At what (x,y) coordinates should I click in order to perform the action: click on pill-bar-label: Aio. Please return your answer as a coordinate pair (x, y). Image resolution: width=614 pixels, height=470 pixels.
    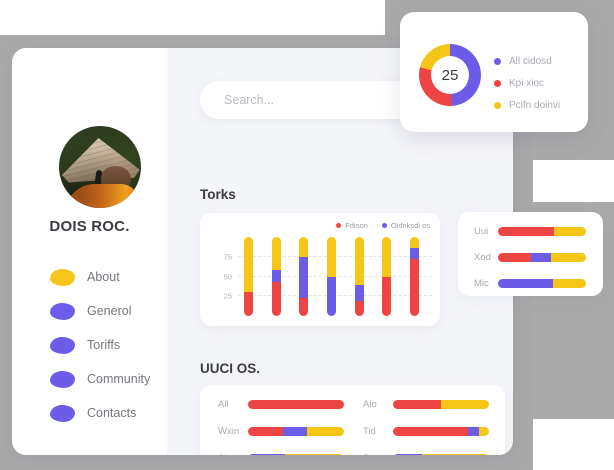
    Looking at the image, I should click on (370, 404).